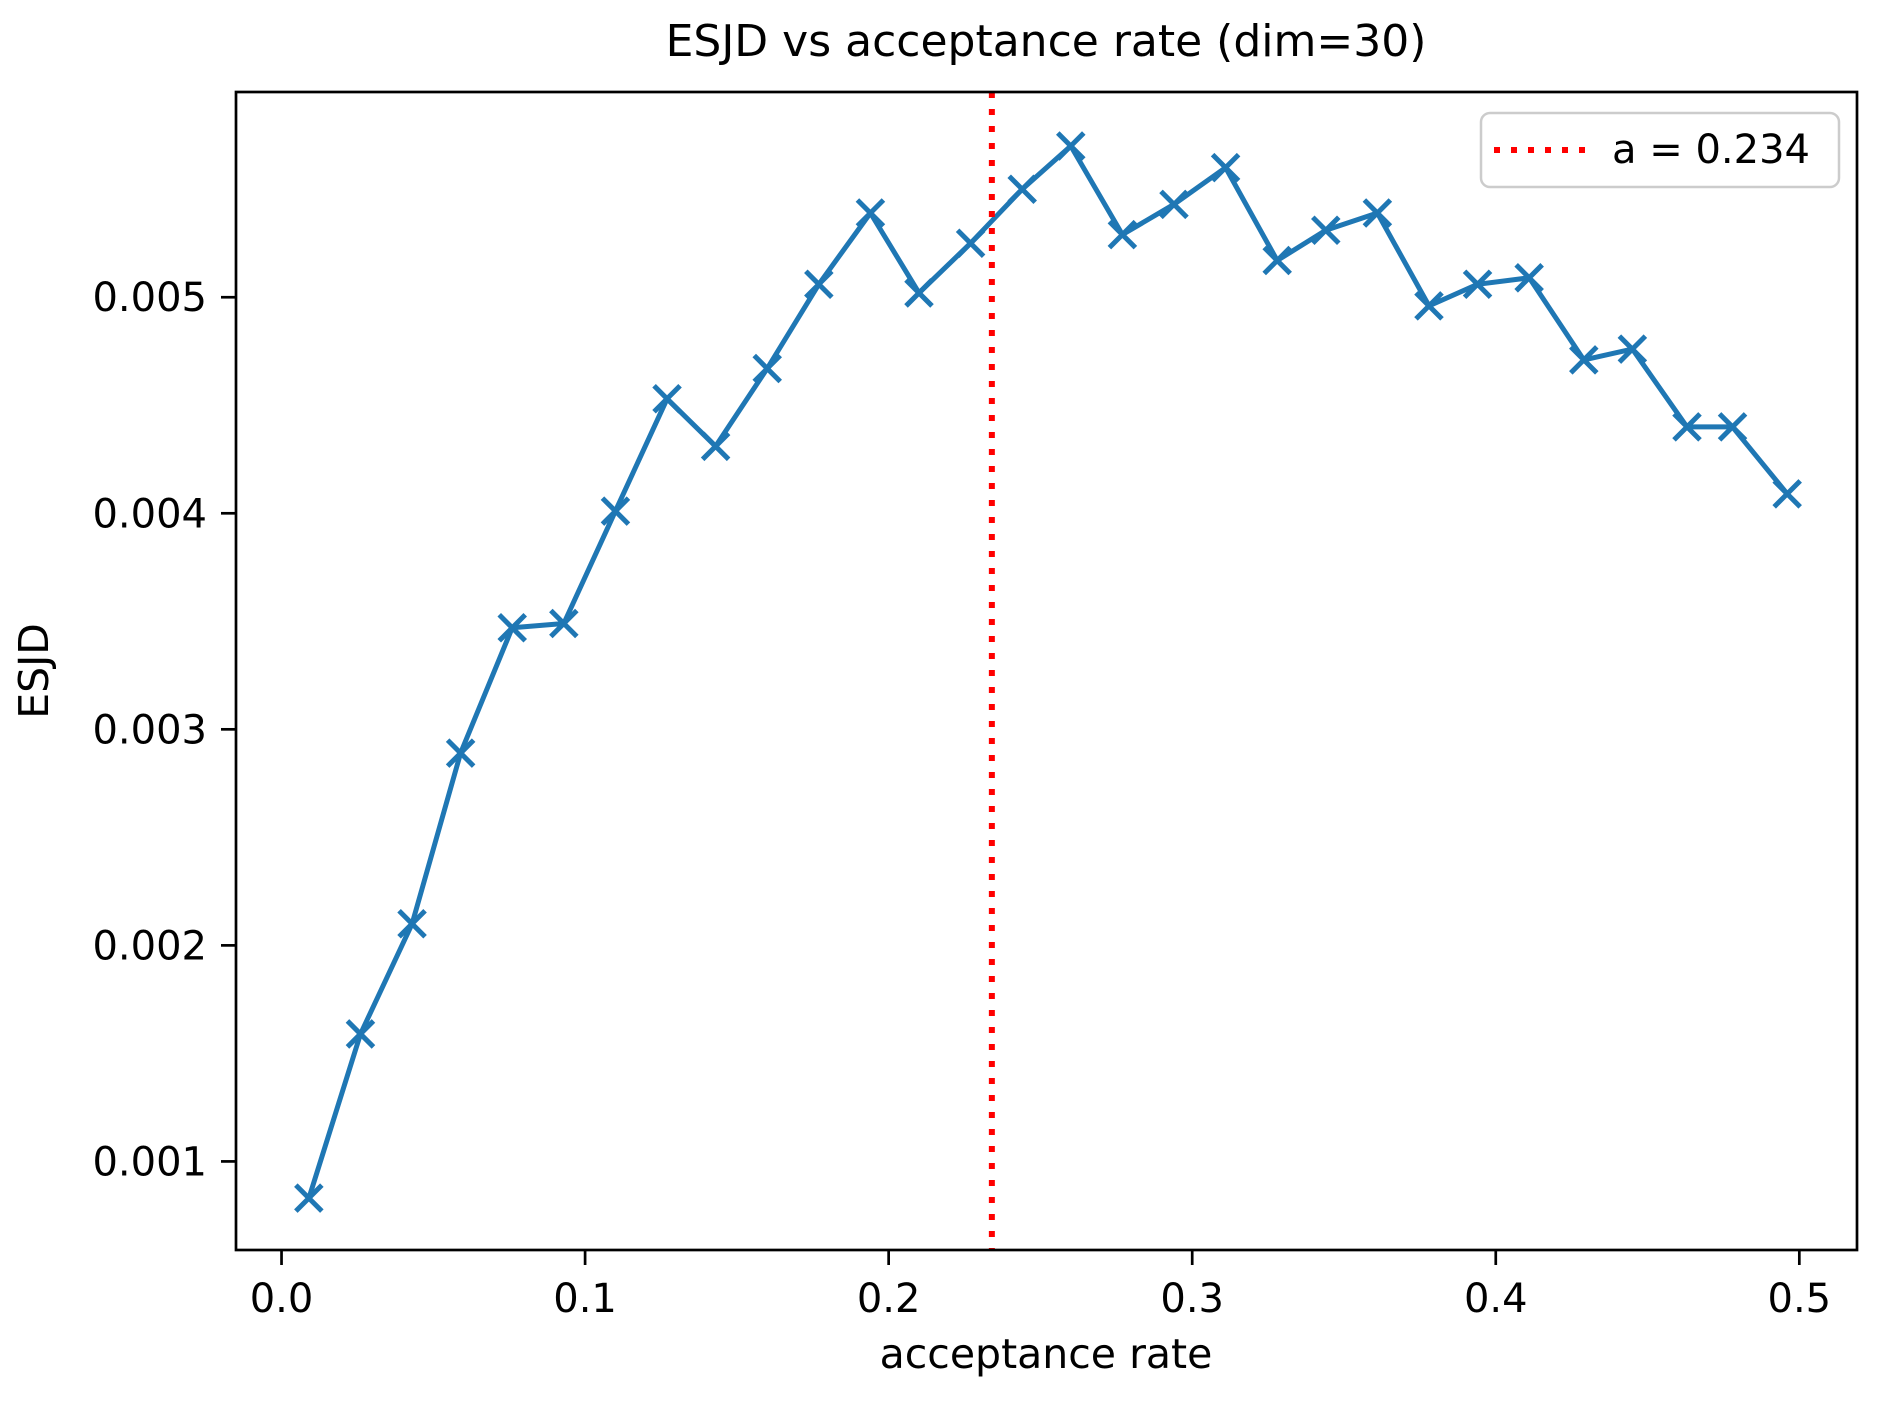 This screenshot has height=1408, width=1887. What do you see at coordinates (585, 1299) in the screenshot?
I see `x-tick-label: 0.1` at bounding box center [585, 1299].